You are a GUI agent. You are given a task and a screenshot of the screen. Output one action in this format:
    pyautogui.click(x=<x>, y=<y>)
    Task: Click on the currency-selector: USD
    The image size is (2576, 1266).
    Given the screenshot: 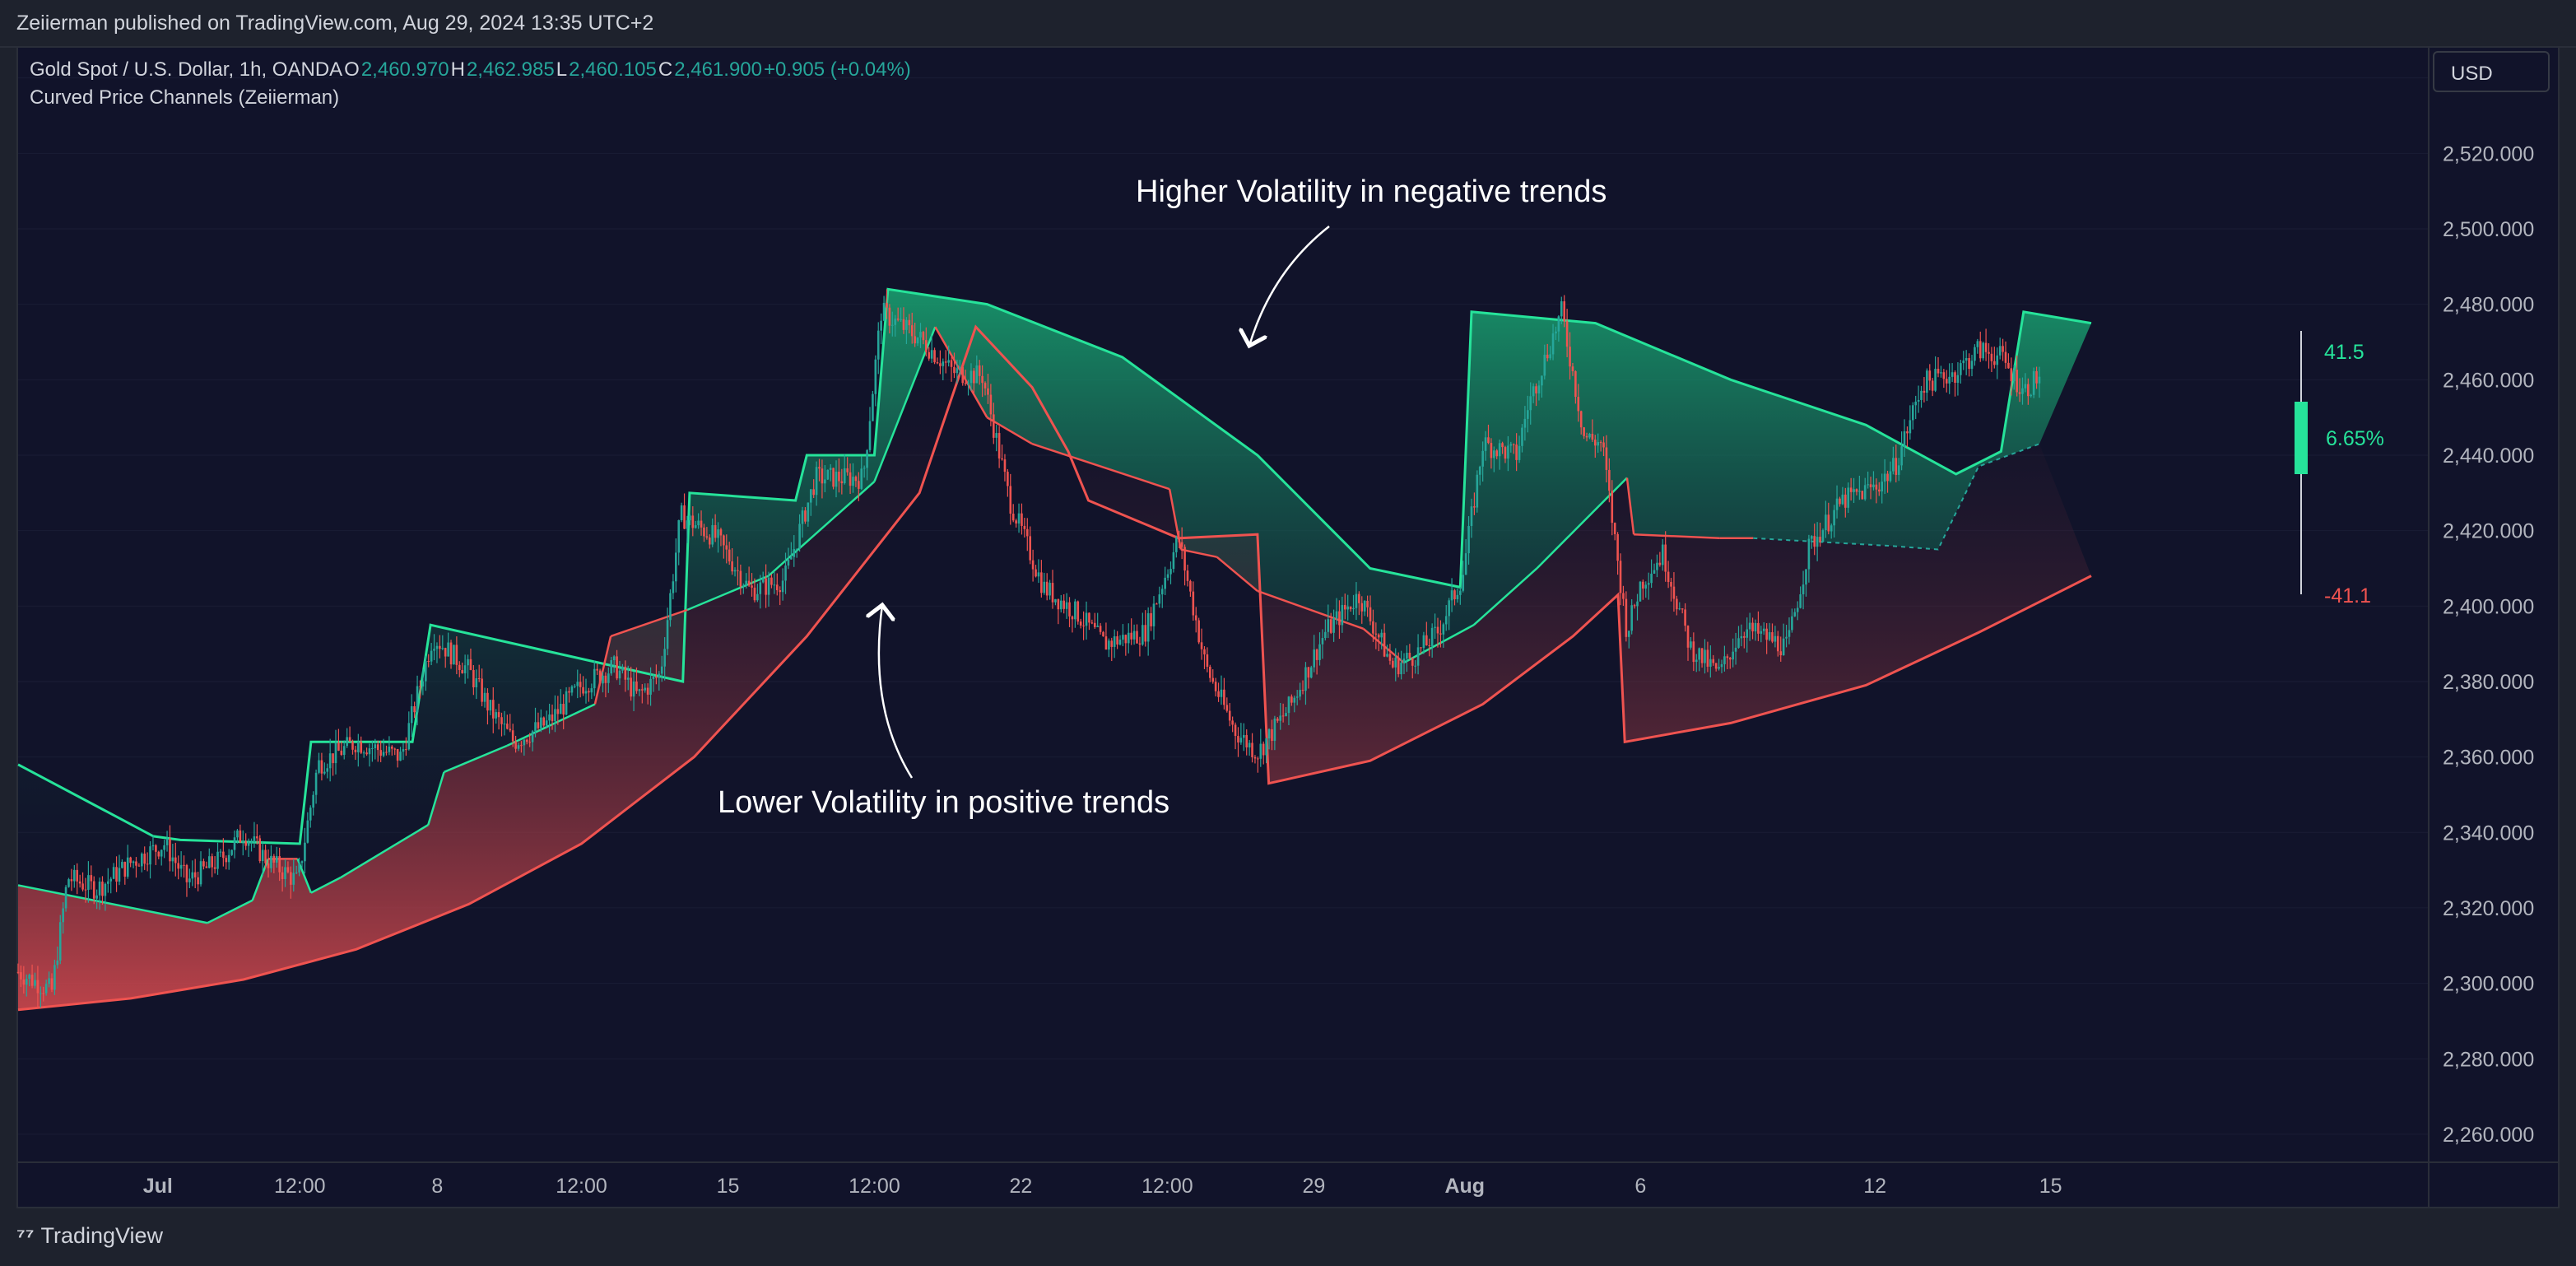 What is the action you would take?
    pyautogui.click(x=2491, y=71)
    